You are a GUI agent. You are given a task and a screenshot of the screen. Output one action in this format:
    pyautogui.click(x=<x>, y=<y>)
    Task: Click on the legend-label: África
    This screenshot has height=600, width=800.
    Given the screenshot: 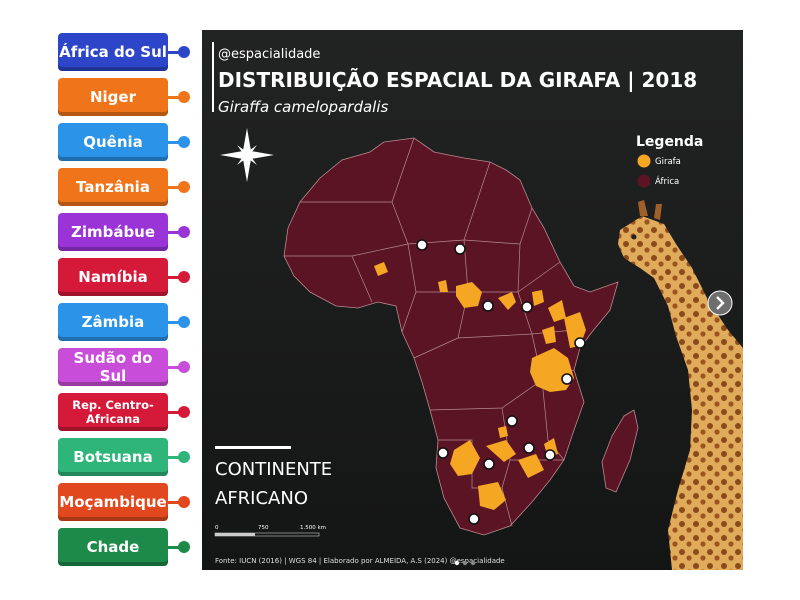 What is the action you would take?
    pyautogui.click(x=667, y=181)
    